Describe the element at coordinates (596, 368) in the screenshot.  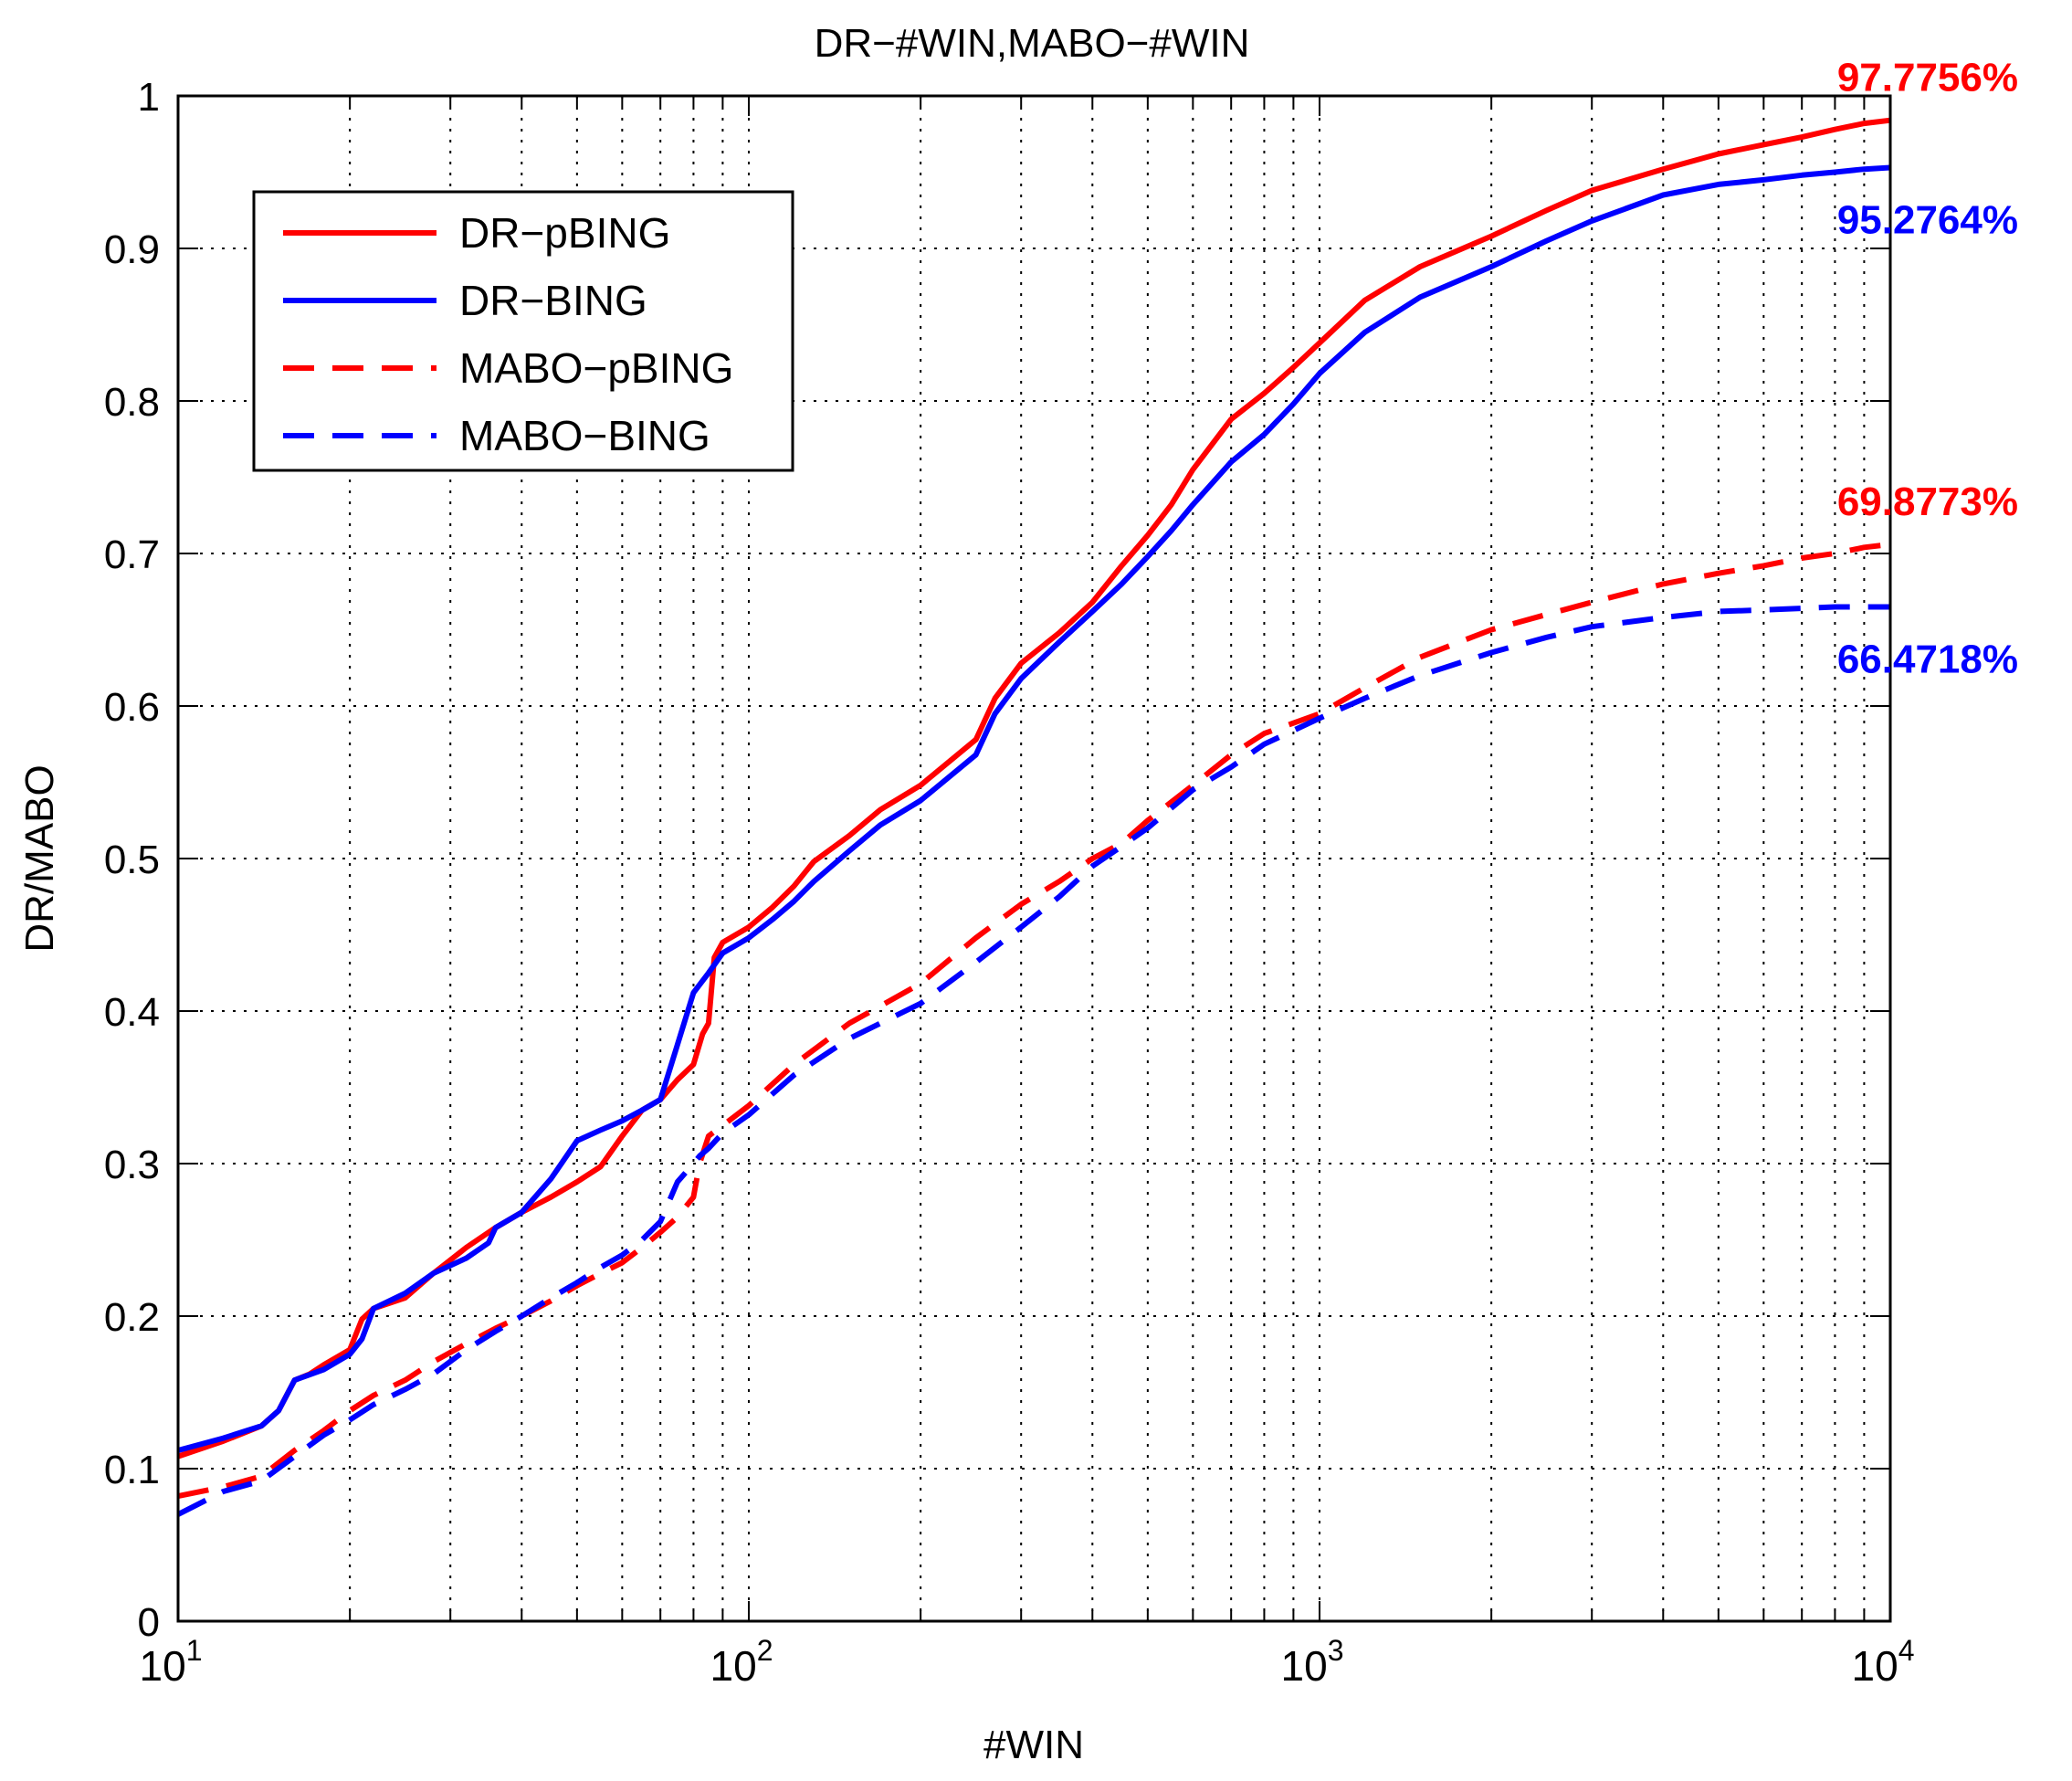
I see `legend-label: MABO−pBING` at that location.